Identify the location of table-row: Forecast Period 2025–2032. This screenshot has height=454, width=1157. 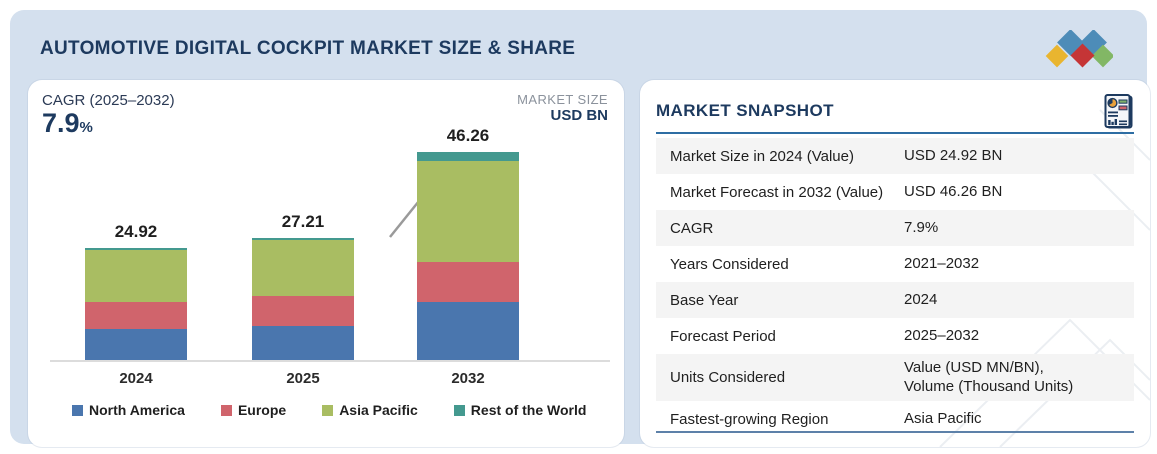
(895, 336).